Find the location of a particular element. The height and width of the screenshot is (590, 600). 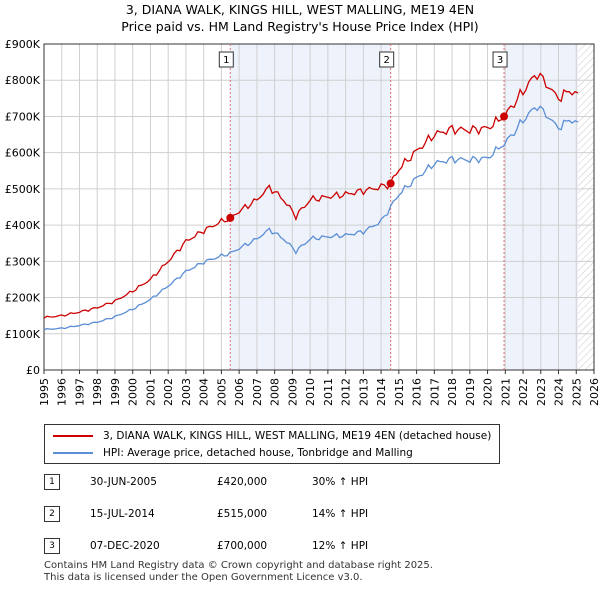

x-tick-label: 2003 is located at coordinates (186, 392).